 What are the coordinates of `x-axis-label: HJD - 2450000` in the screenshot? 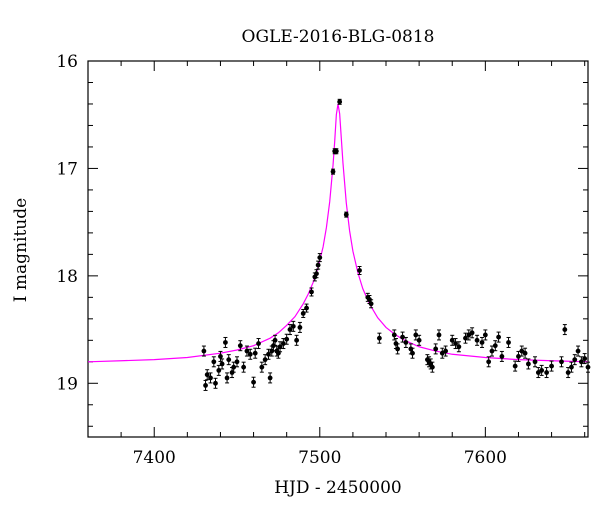 It's located at (338, 488).